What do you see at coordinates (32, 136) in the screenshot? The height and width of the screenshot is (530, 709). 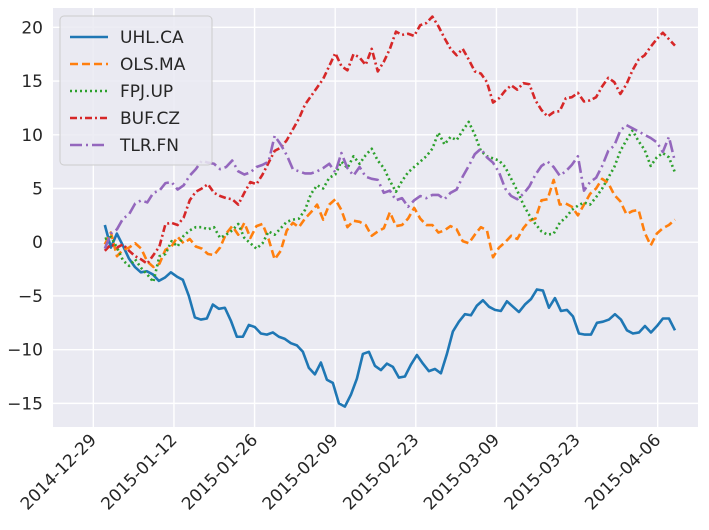 I see `y-tick-label: 10` at bounding box center [32, 136].